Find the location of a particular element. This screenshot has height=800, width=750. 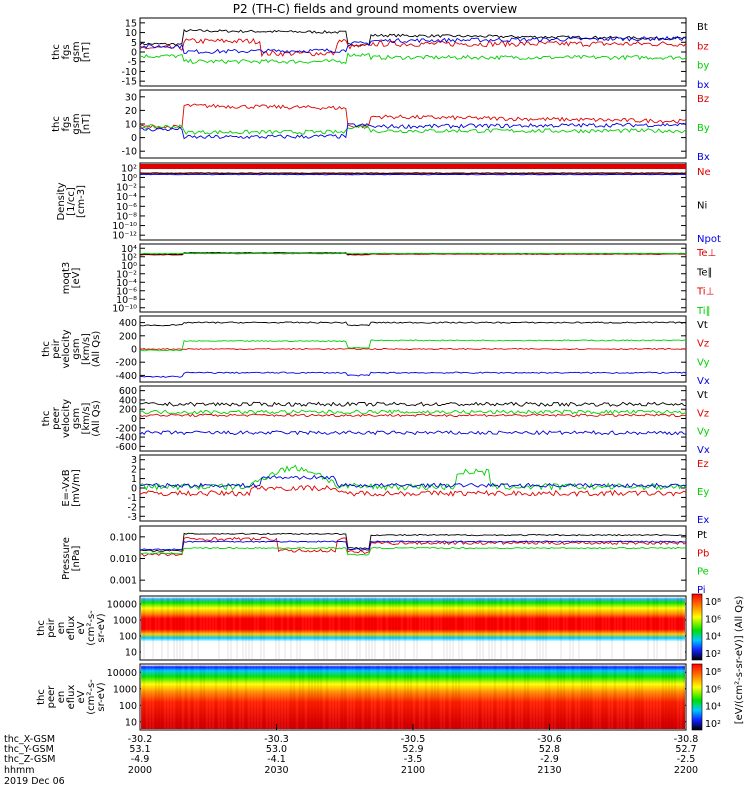

colorbar-label-text: [eV/(cm²-s-sr-eV)] (All Qs) is located at coordinates (739, 660).